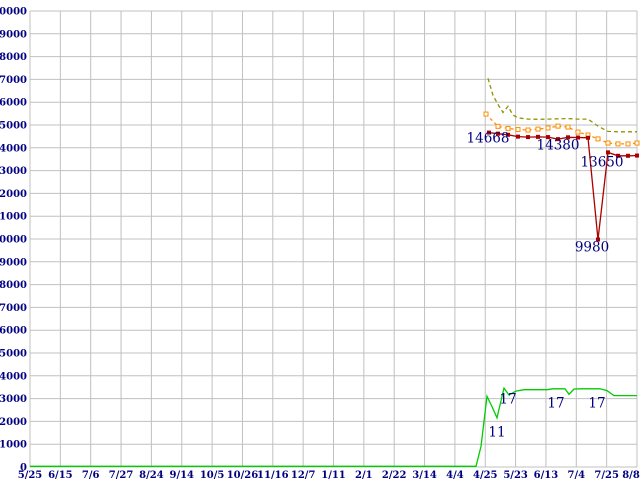  I want to click on y-tick-label: 12000, so click(13, 194).